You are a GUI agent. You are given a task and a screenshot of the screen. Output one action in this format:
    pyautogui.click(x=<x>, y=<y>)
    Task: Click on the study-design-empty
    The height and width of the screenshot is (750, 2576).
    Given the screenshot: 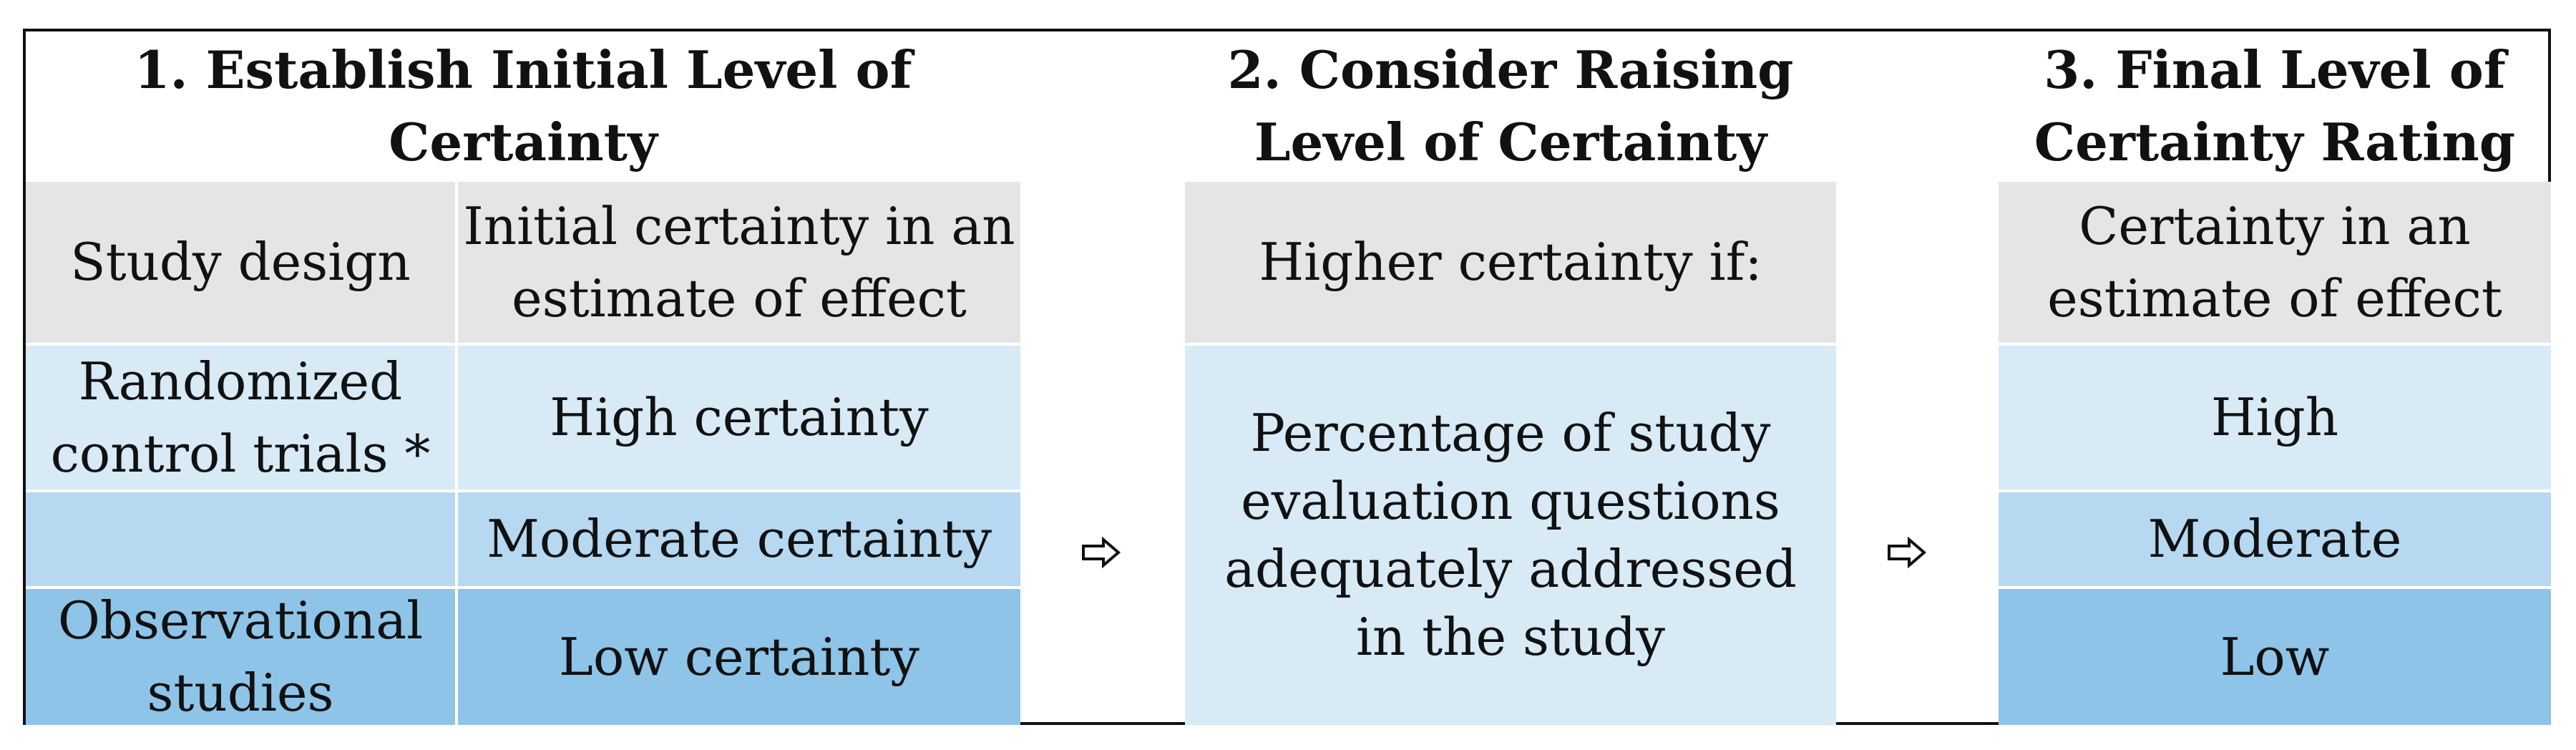 What is the action you would take?
    pyautogui.click(x=240, y=538)
    